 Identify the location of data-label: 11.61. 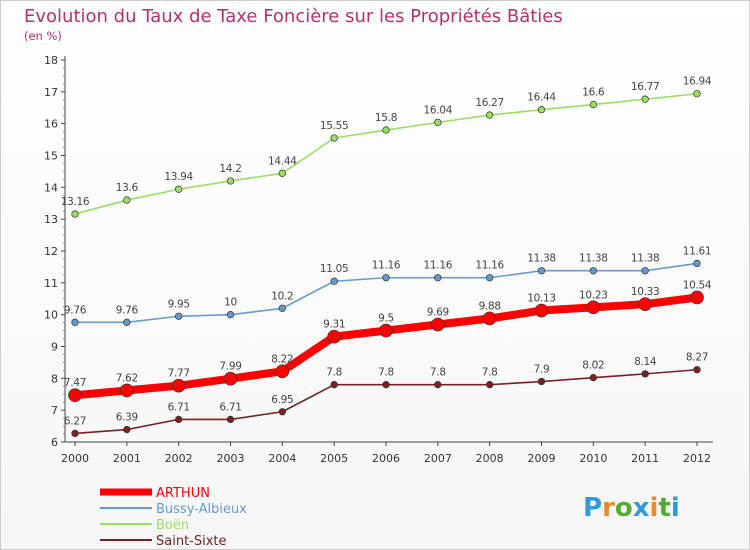
(697, 251).